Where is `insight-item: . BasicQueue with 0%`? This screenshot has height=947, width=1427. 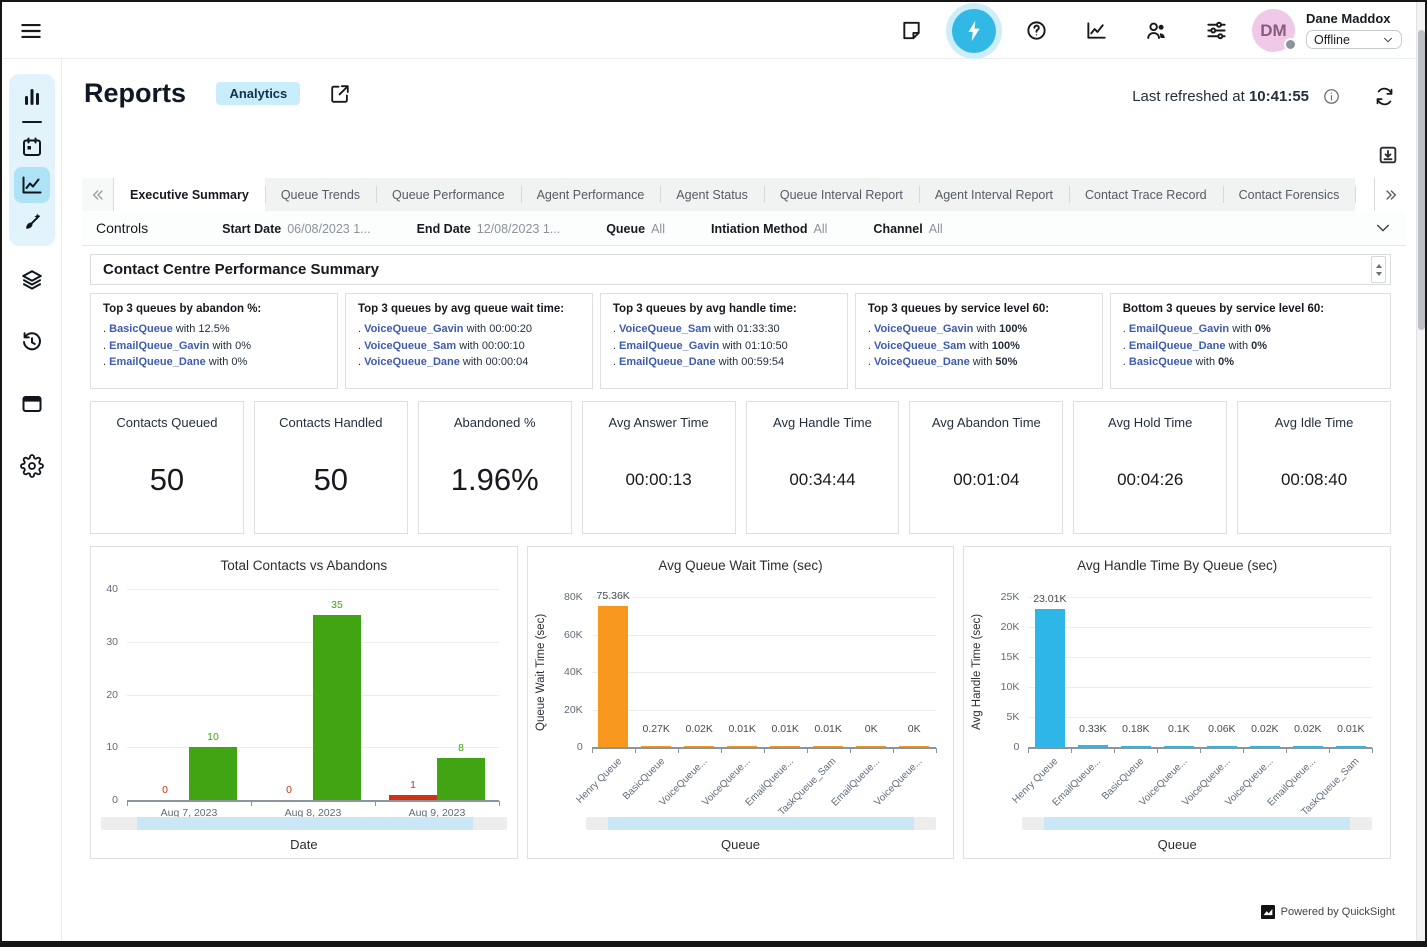 insight-item: . BasicQueue with 0% is located at coordinates (1178, 362).